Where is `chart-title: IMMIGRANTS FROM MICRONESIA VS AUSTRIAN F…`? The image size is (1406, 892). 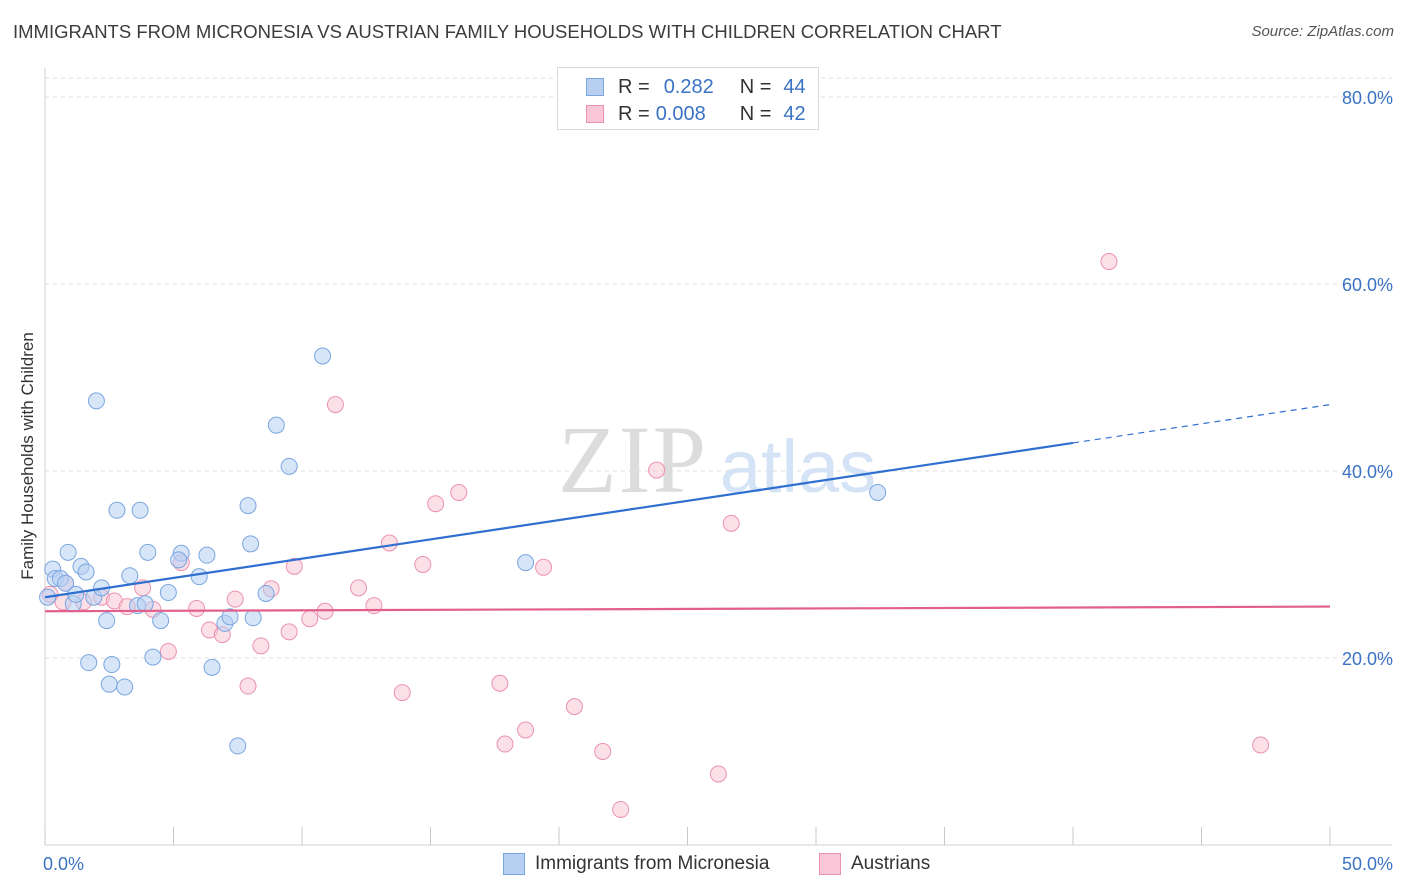
chart-title: IMMIGRANTS FROM MICRONESIA VS AUSTRIAN F… is located at coordinates (507, 31).